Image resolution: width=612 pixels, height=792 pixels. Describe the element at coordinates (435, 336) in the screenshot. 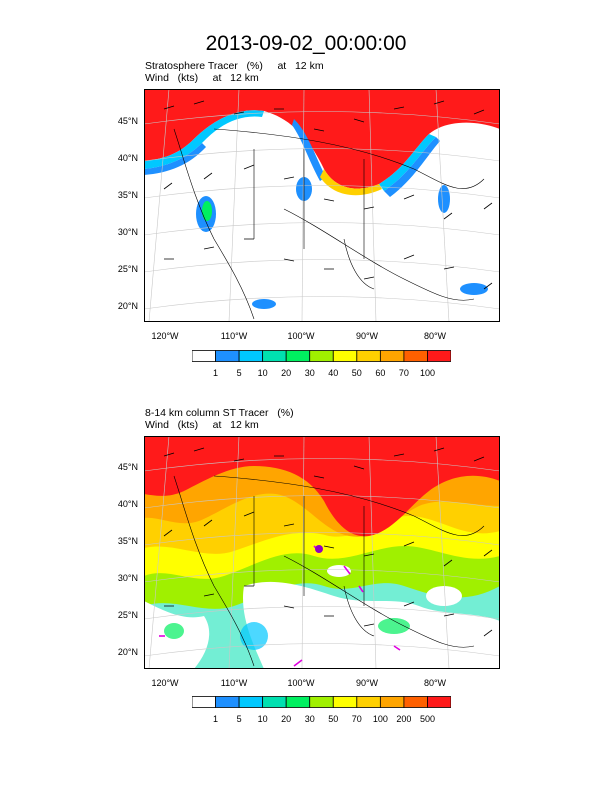

I see `panel1-lon-label: 80°W` at that location.